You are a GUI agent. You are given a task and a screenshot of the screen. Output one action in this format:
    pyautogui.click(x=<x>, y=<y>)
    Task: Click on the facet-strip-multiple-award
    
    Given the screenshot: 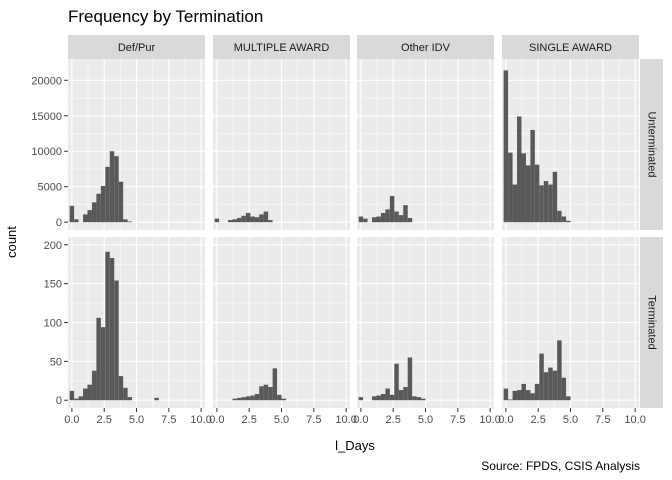 What is the action you would take?
    pyautogui.click(x=281, y=47)
    